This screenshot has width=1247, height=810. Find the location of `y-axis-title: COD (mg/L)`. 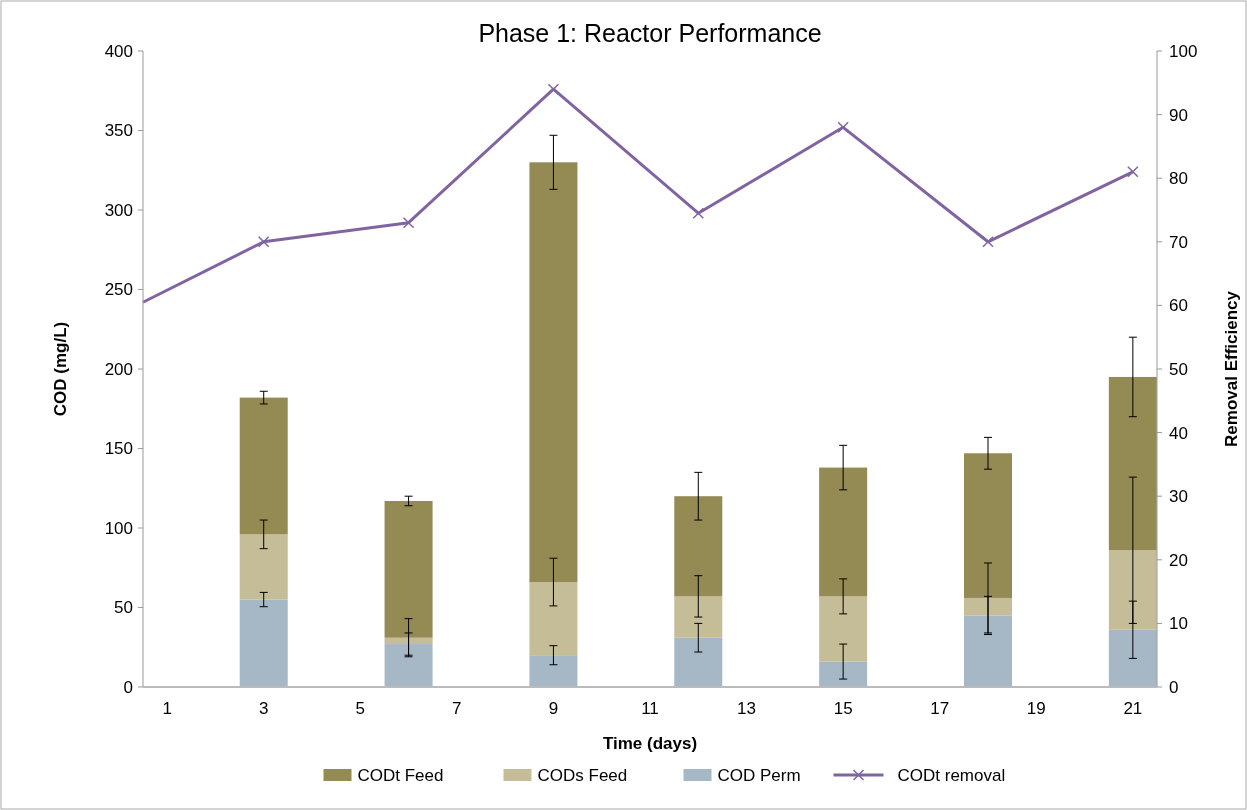

y-axis-title: COD (mg/L) is located at coordinates (60, 369).